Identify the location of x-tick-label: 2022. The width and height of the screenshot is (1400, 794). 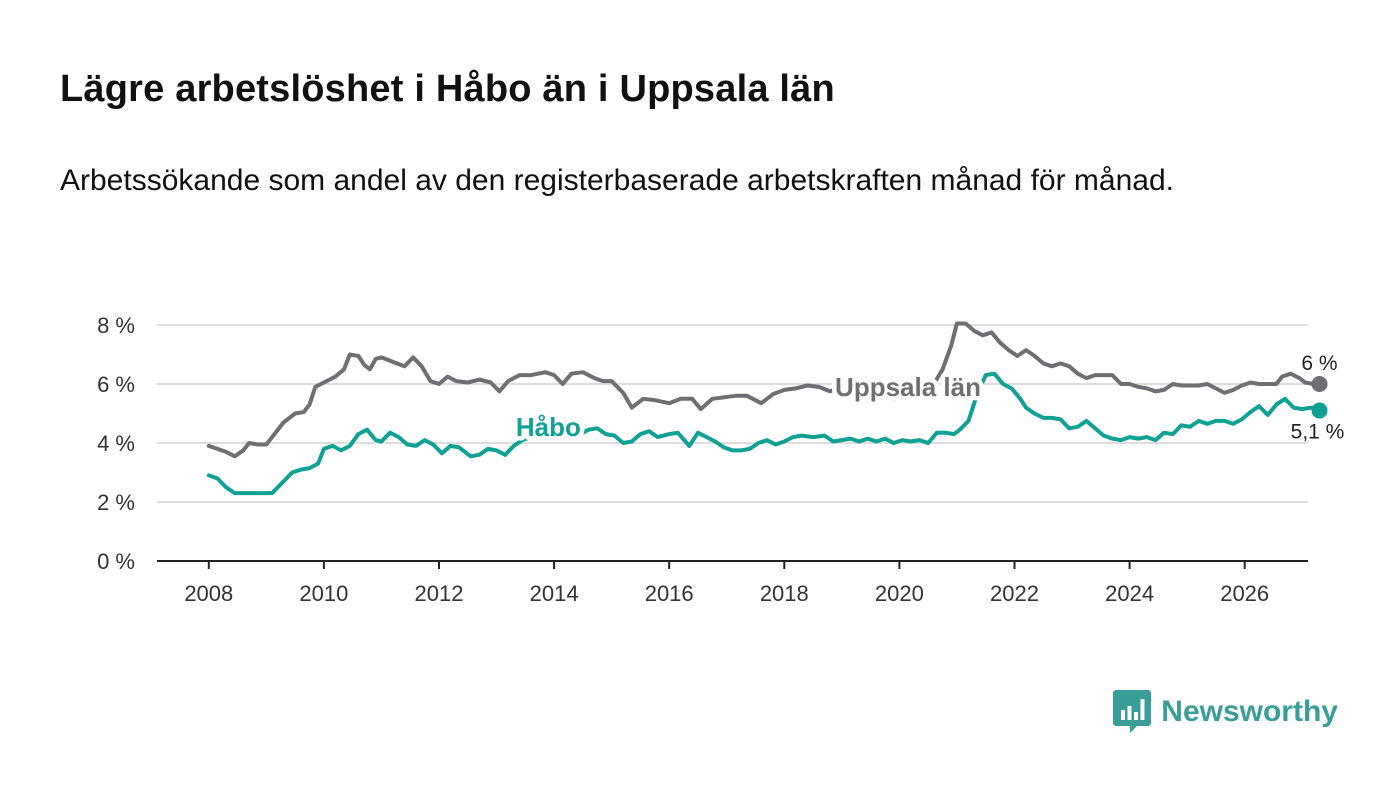
(1014, 593).